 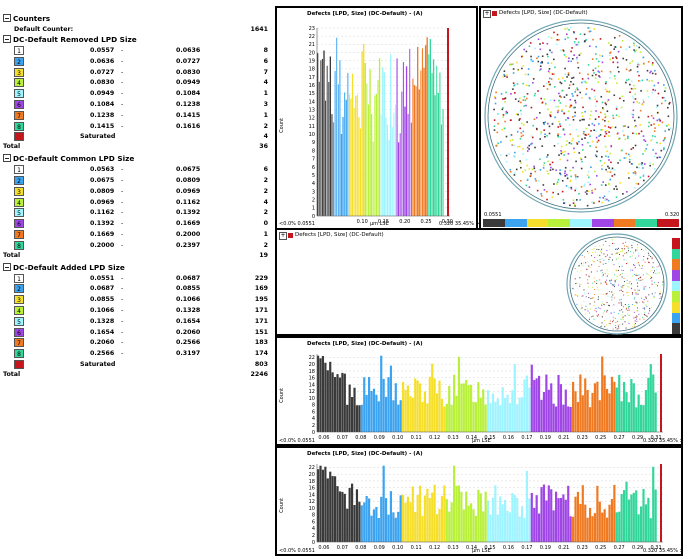 What do you see at coordinates (19, 180) in the screenshot?
I see `bin-color-badge: 2` at bounding box center [19, 180].